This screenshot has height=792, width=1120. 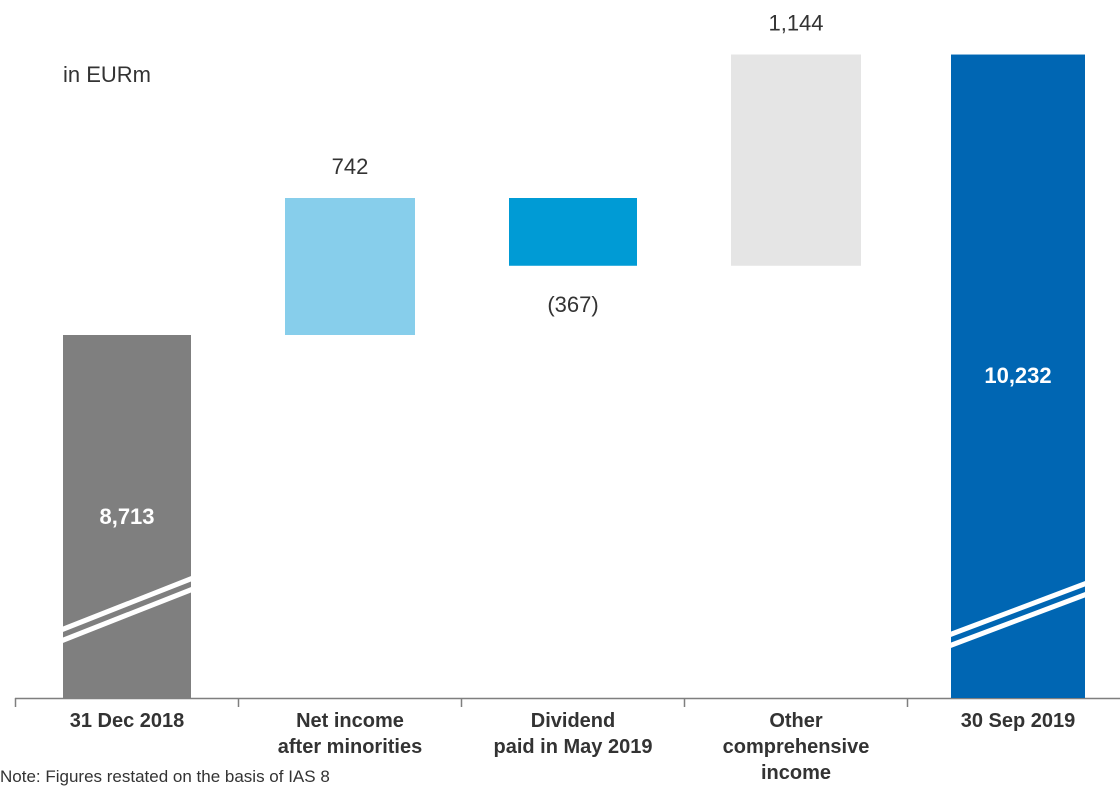 I want to click on unit-label: in EURm, so click(x=107, y=74).